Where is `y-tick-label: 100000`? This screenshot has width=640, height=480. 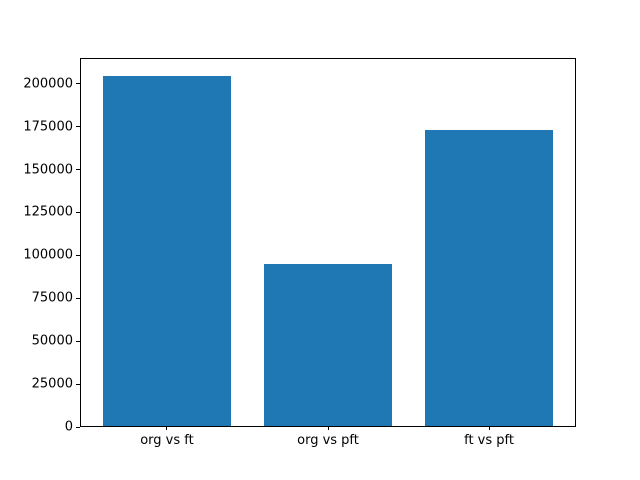
y-tick-label: 100000 is located at coordinates (48, 255).